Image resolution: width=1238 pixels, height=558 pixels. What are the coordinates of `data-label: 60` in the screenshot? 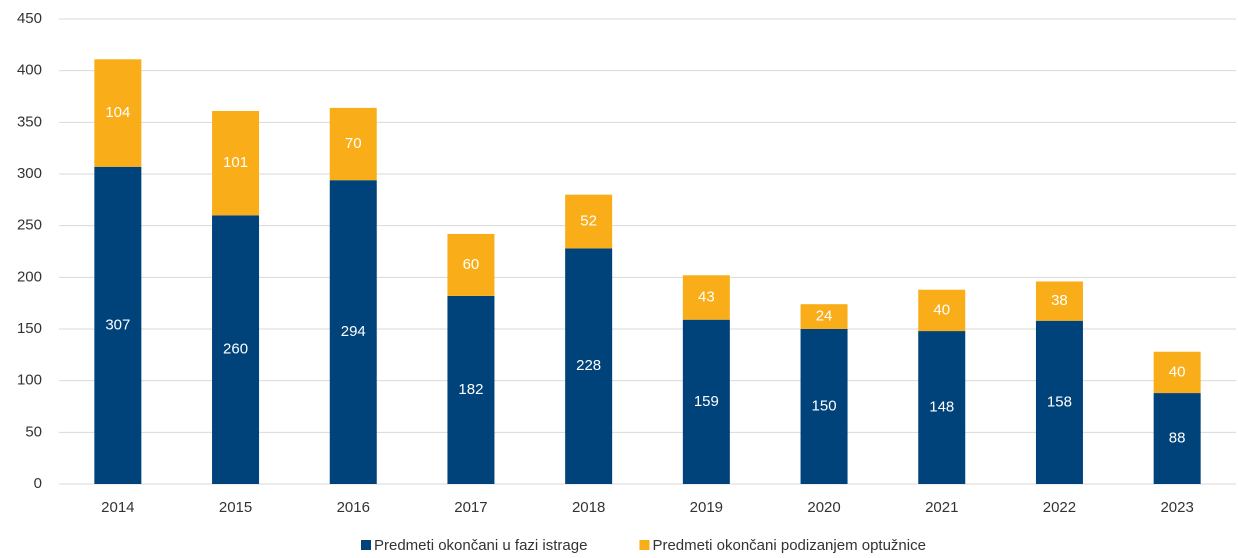 It's located at (471, 264).